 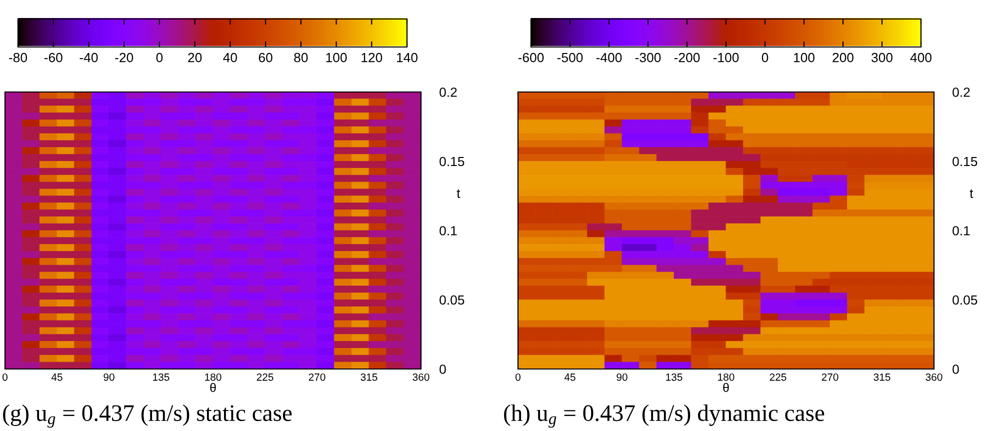 I want to click on color-bar-label: 40, so click(x=230, y=57).